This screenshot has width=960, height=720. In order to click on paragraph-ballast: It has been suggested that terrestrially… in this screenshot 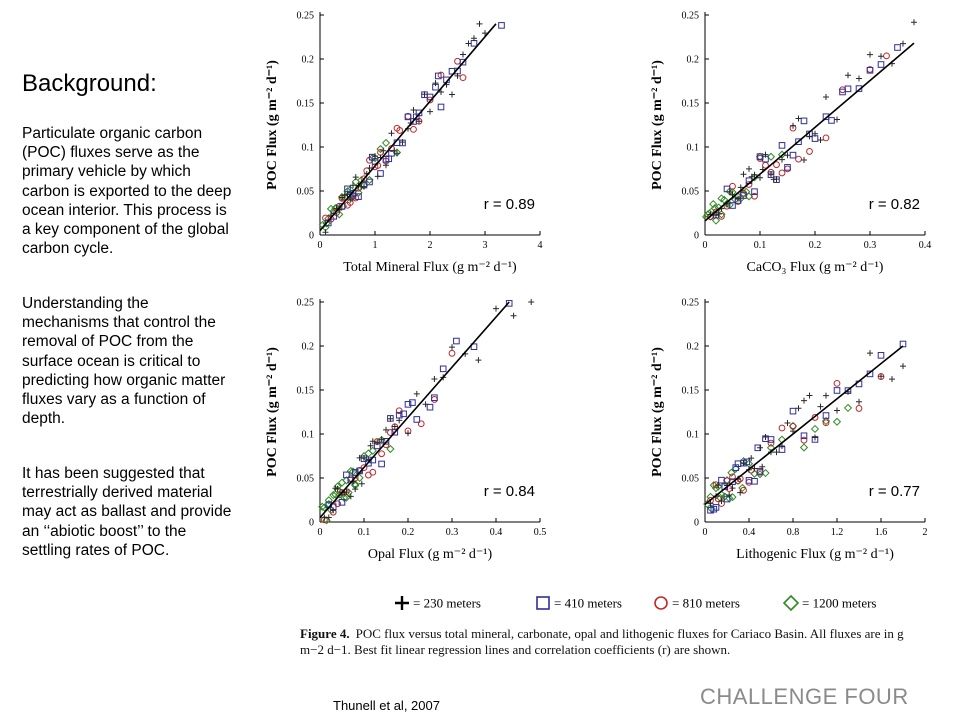, I will do `click(127, 512)`.